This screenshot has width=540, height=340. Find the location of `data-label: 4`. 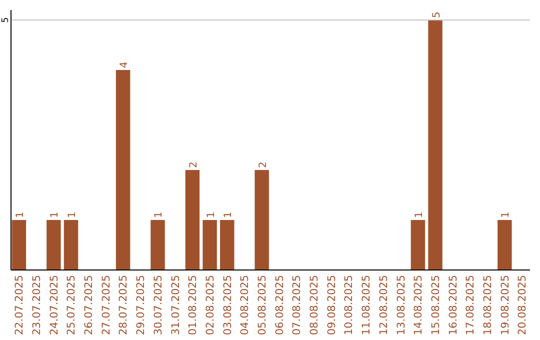

data-label: 4 is located at coordinates (124, 65).